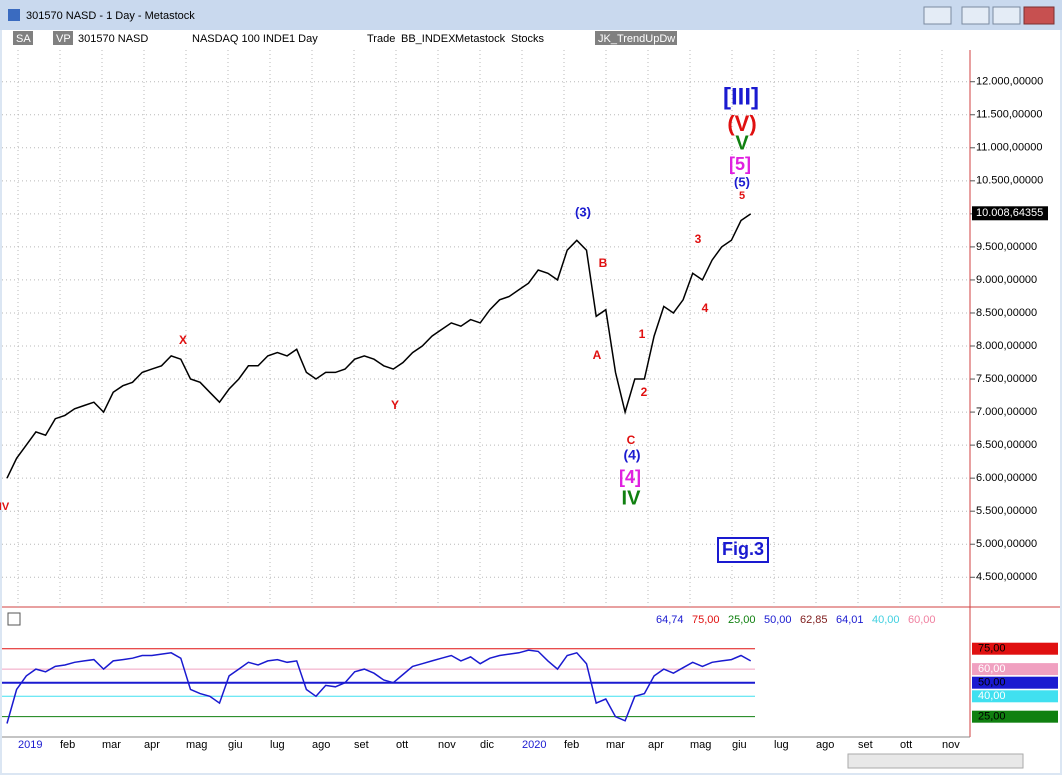  What do you see at coordinates (1039, 15) in the screenshot?
I see `close-button` at bounding box center [1039, 15].